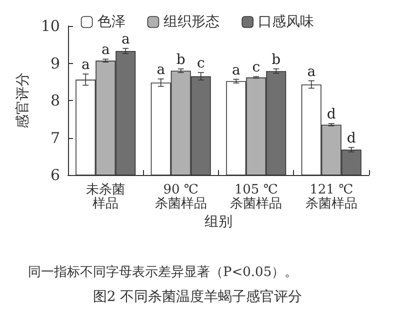 Image resolution: width=395 pixels, height=323 pixels. What do you see at coordinates (256, 197) in the screenshot?
I see `x-tick-label: 105 ℃ 杀菌样品` at bounding box center [256, 197].